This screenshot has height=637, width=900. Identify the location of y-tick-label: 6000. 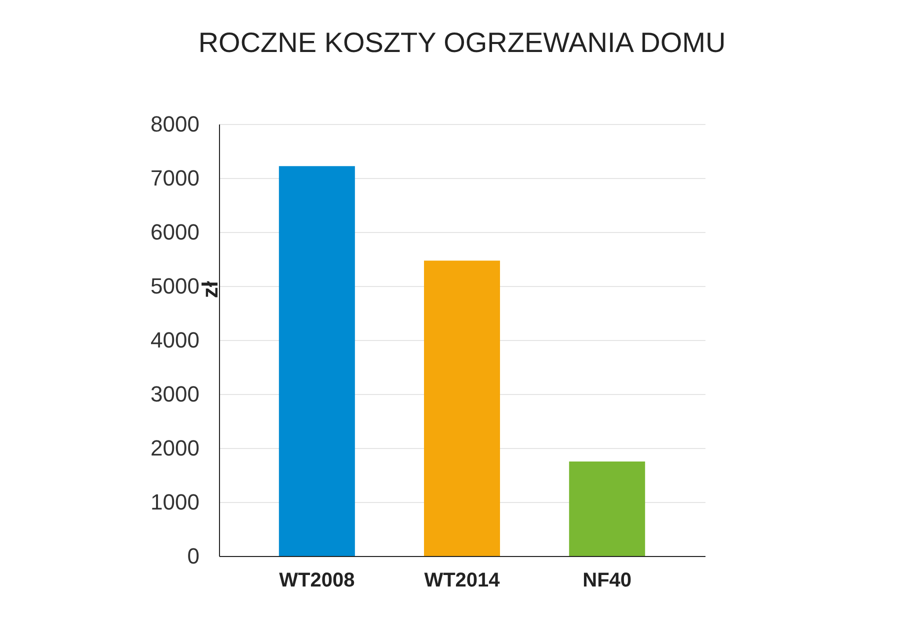
(175, 232).